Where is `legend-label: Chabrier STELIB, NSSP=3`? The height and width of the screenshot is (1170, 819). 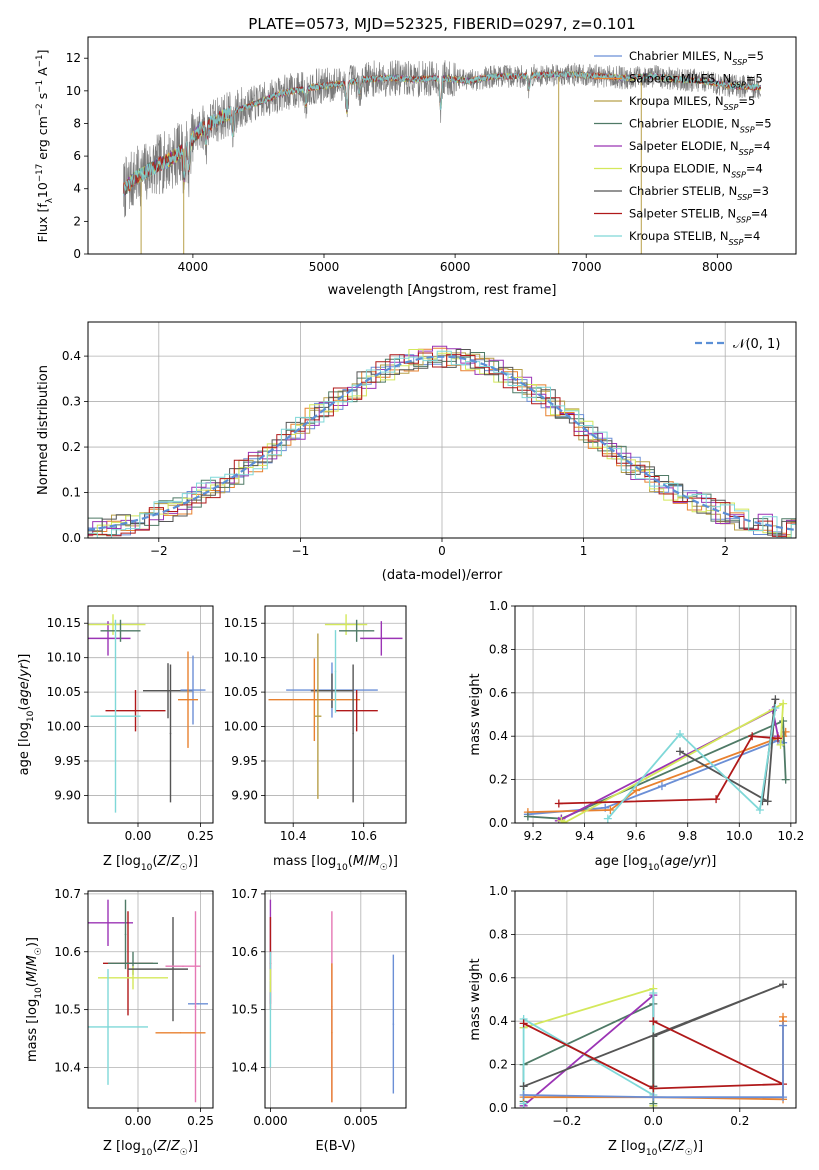 legend-label: Chabrier STELIB, NSSP=3 is located at coordinates (699, 193).